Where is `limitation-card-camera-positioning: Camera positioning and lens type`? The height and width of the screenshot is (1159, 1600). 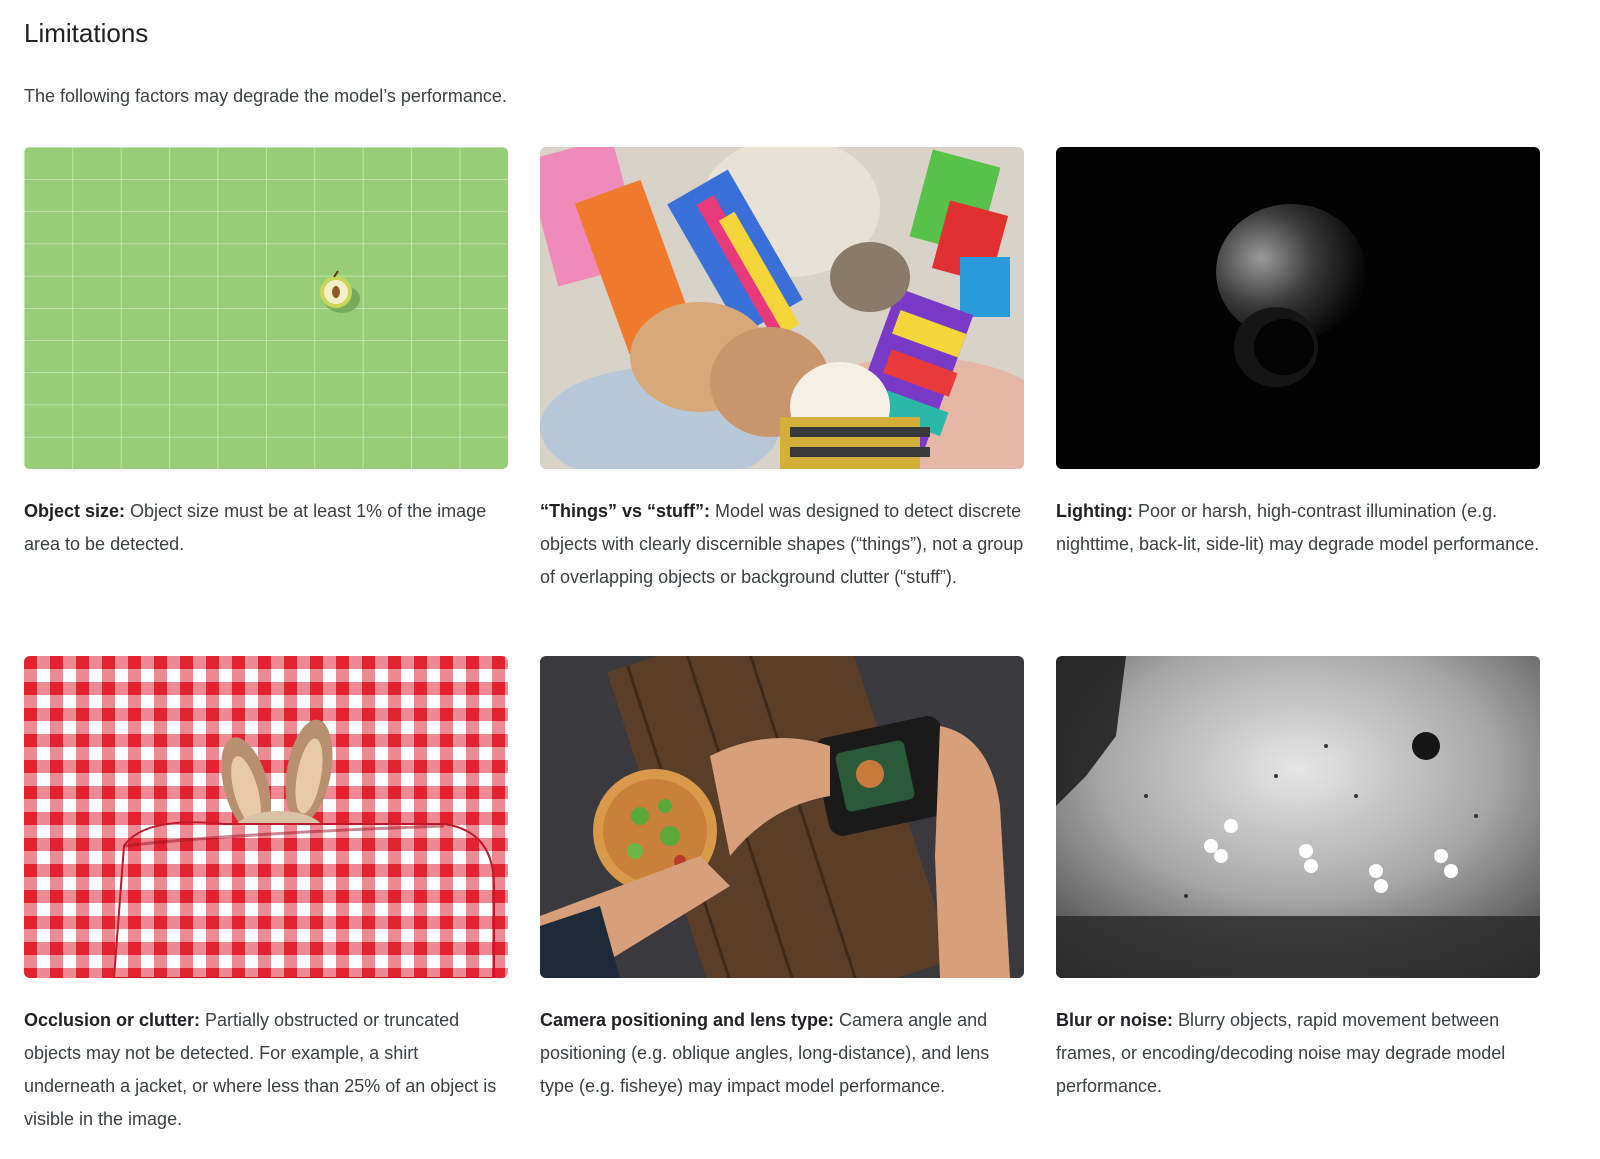
limitation-card-camera-positioning: Camera positioning and lens type is located at coordinates (782, 879).